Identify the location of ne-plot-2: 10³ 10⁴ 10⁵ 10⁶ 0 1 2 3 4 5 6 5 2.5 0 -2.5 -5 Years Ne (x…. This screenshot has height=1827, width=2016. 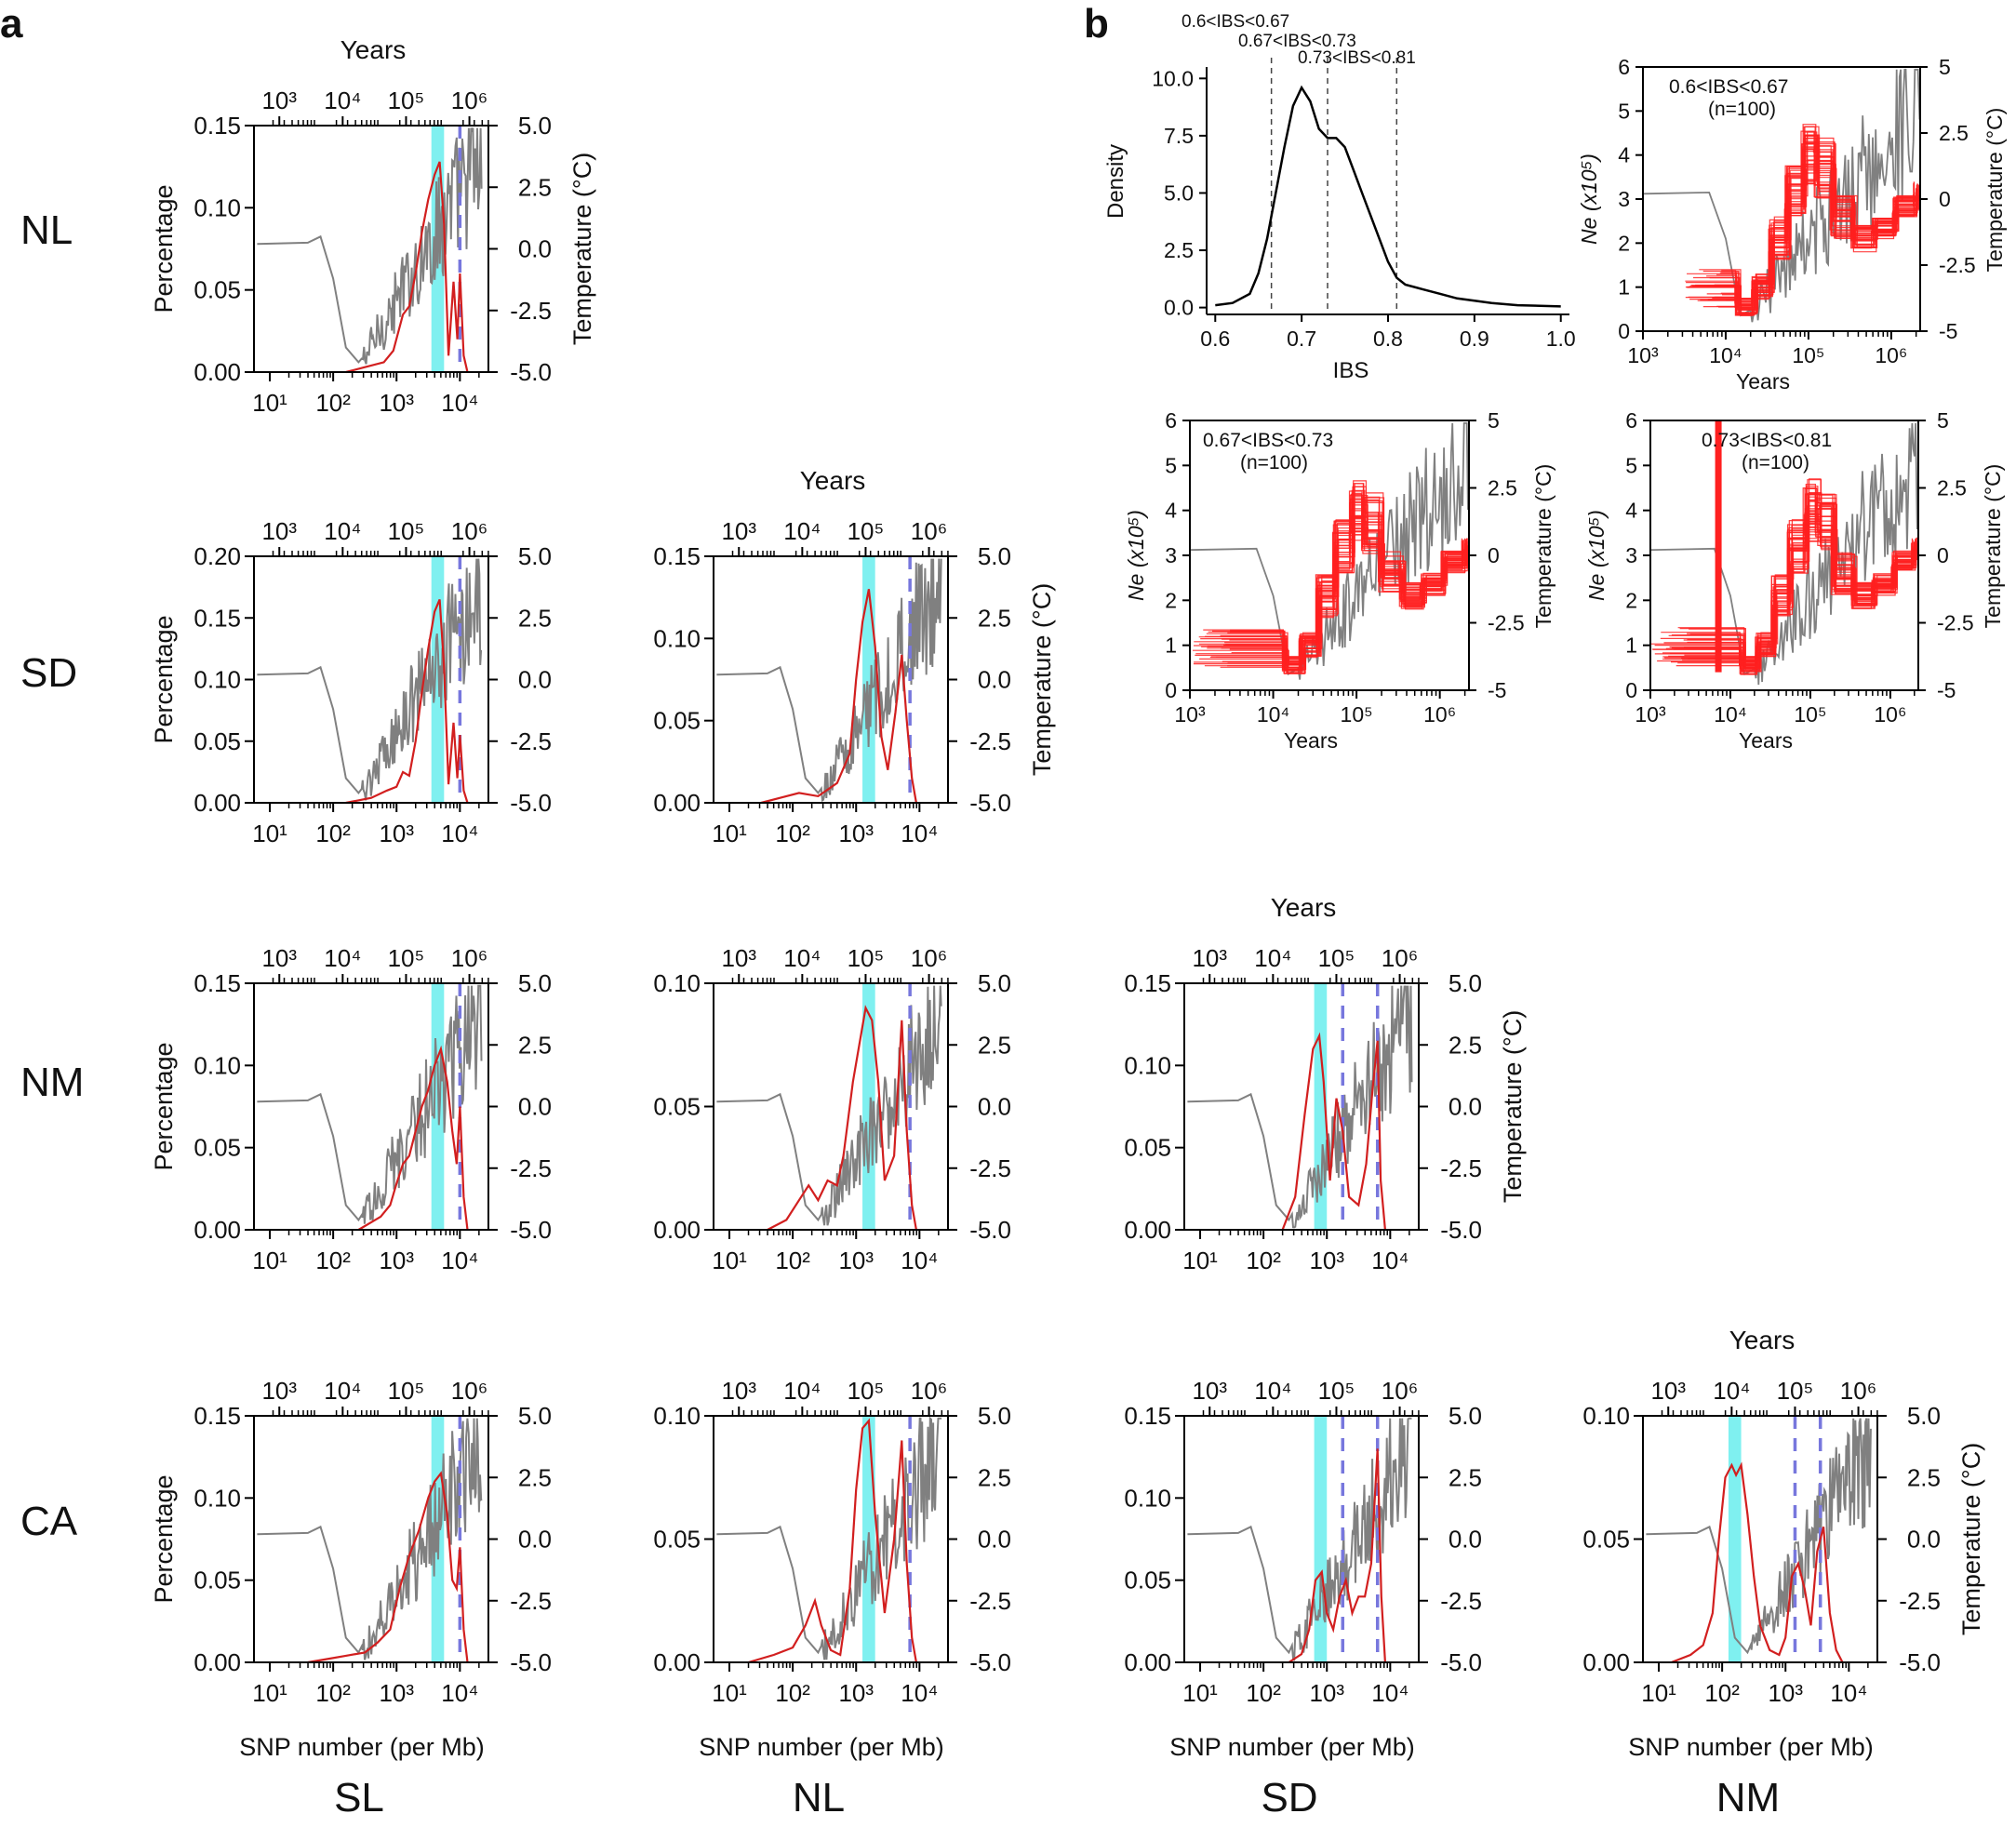
(1339, 581).